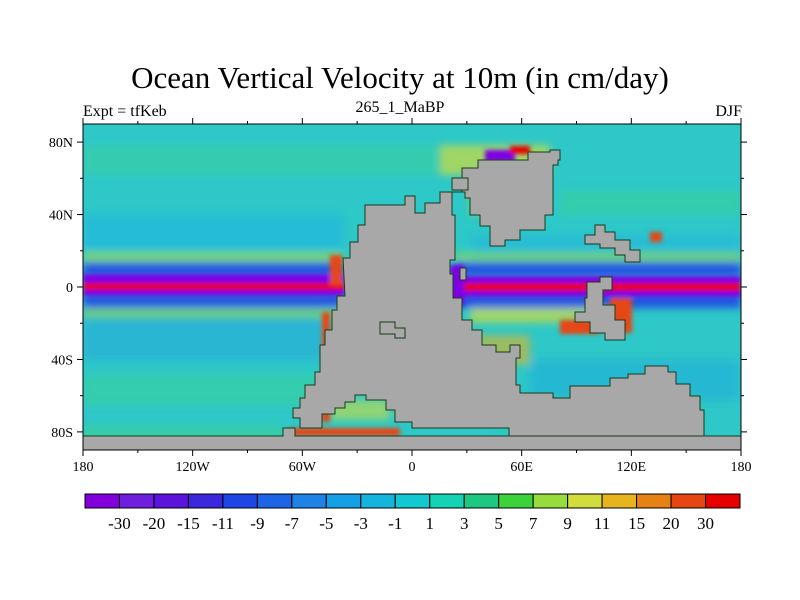  Describe the element at coordinates (257, 523) in the screenshot. I see `colorbar-label: -9` at that location.